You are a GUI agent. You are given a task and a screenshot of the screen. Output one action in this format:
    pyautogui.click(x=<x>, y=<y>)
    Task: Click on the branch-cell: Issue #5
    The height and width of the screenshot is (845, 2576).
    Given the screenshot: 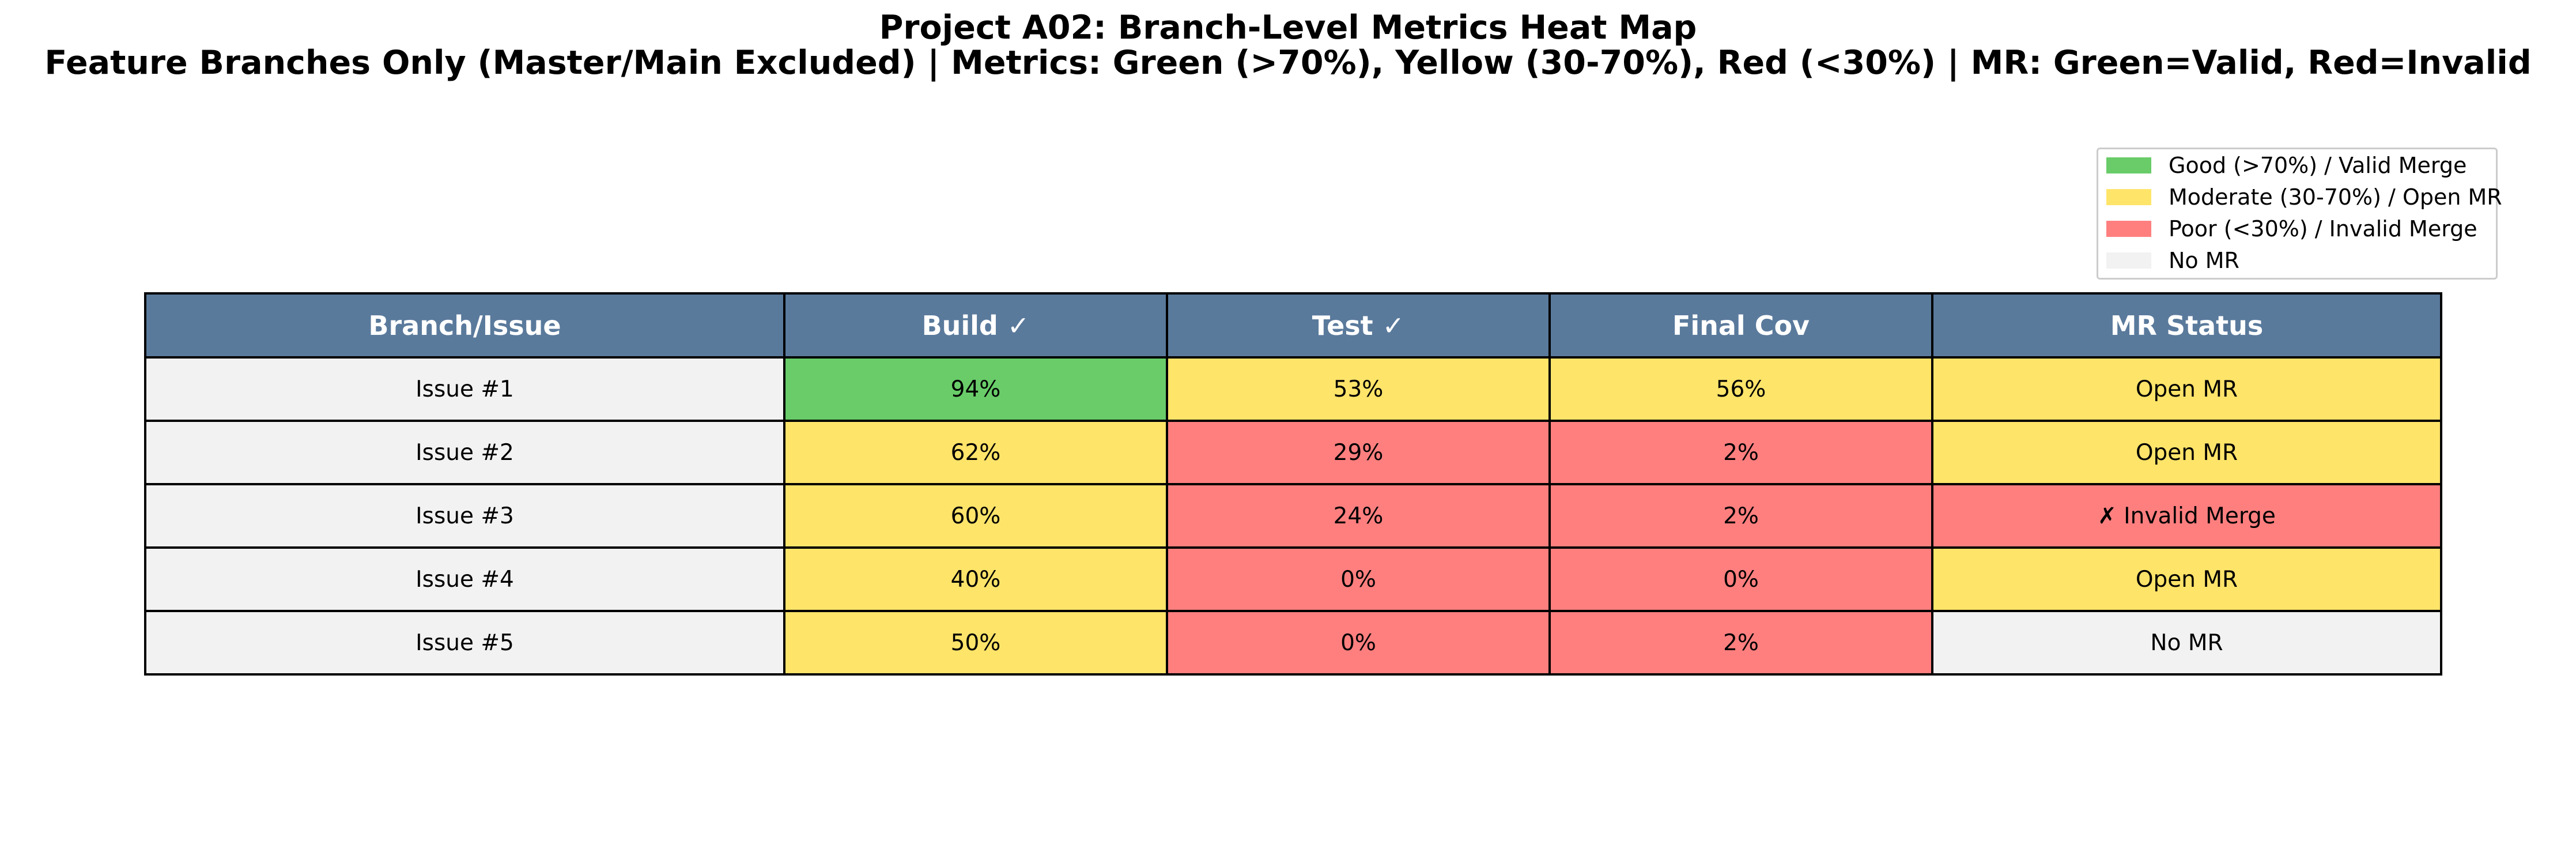 What is the action you would take?
    pyautogui.click(x=465, y=643)
    